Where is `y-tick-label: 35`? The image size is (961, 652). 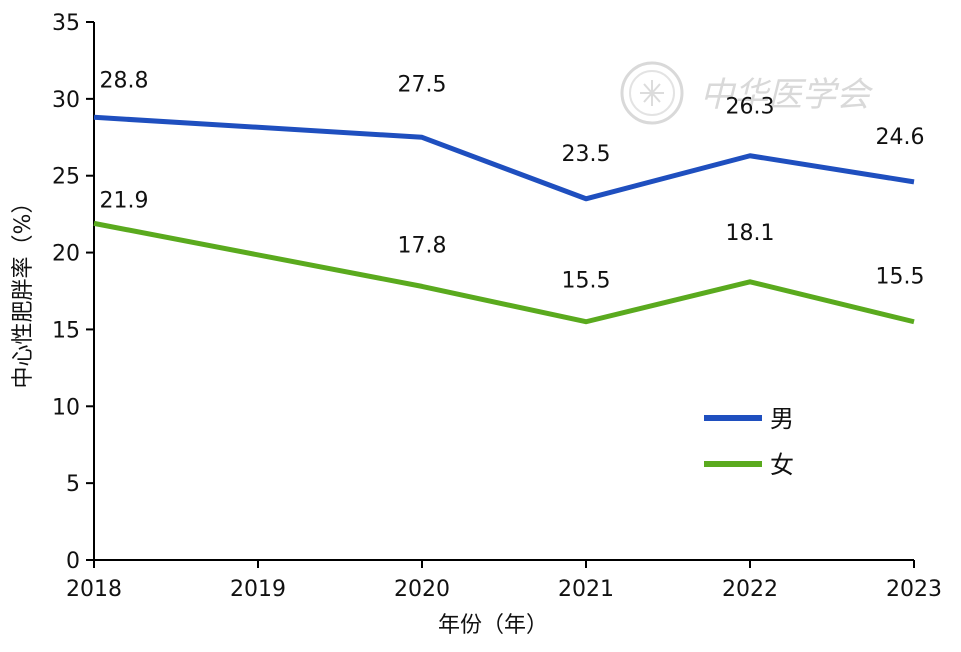
y-tick-label: 35 is located at coordinates (66, 23).